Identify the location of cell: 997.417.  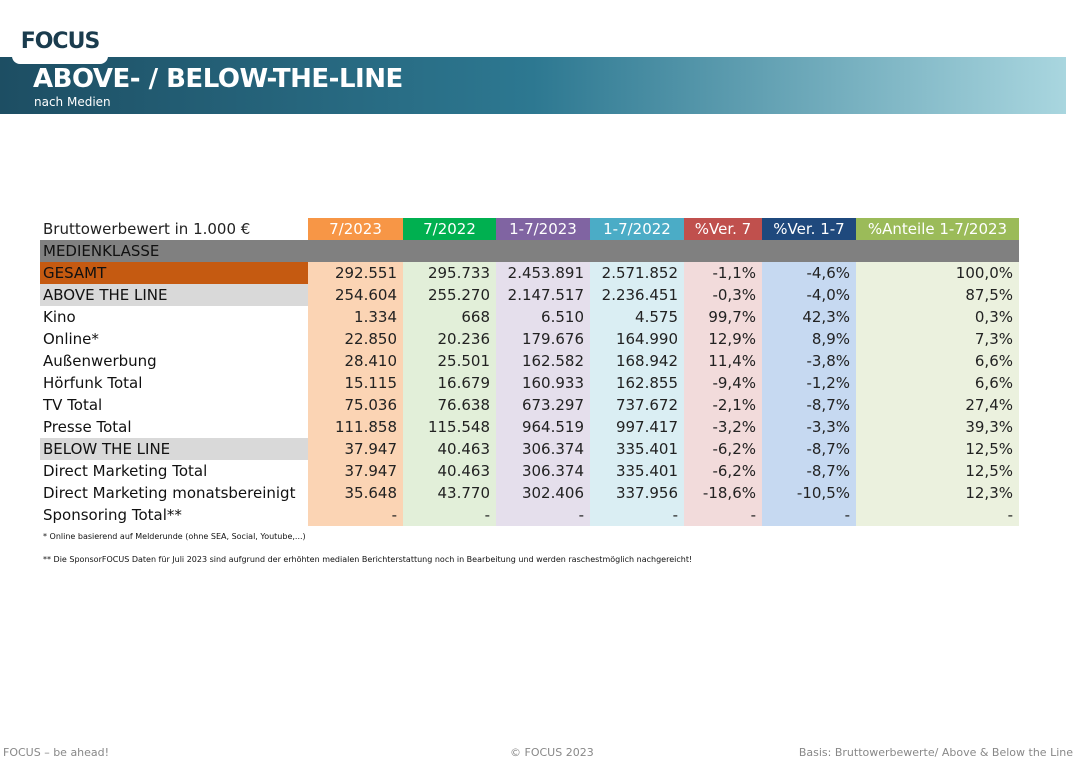
(637, 427).